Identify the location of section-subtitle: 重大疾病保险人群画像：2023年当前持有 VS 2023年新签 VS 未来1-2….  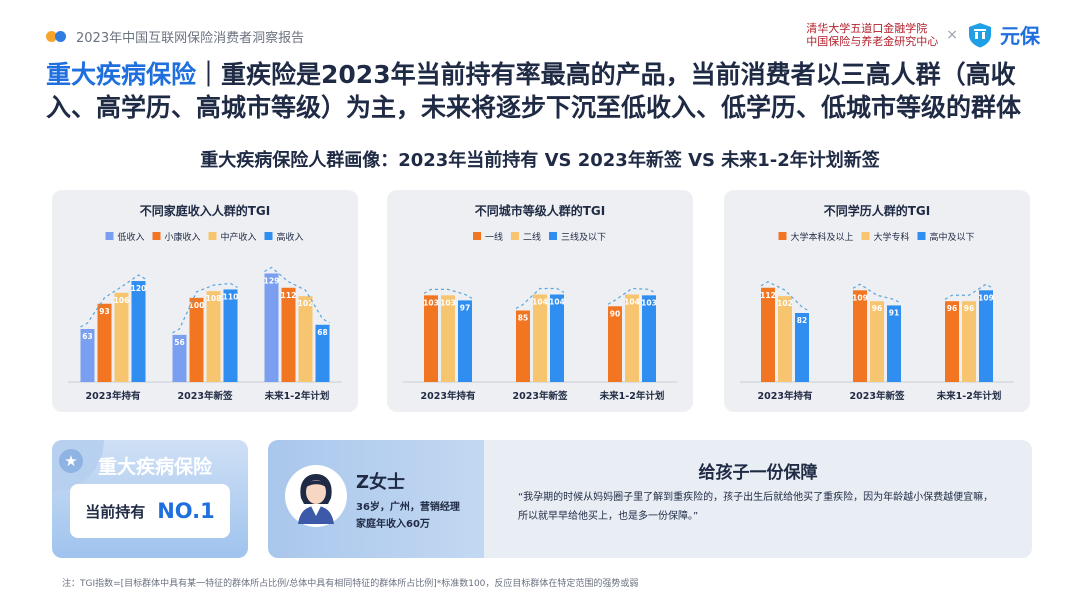
(540, 160).